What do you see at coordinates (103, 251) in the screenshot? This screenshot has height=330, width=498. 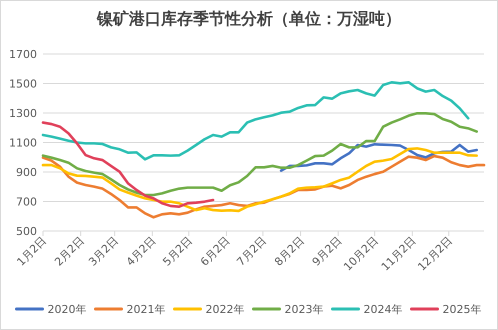 I see `x-tick-label: 3月2日` at bounding box center [103, 251].